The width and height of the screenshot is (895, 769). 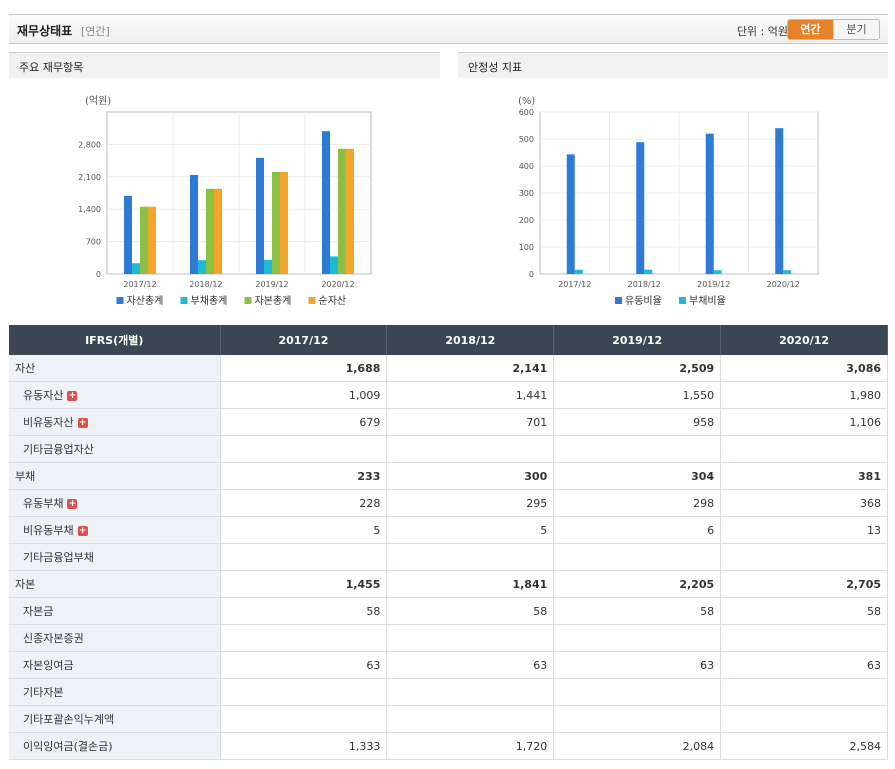 I want to click on table-cell: 368, so click(x=804, y=503).